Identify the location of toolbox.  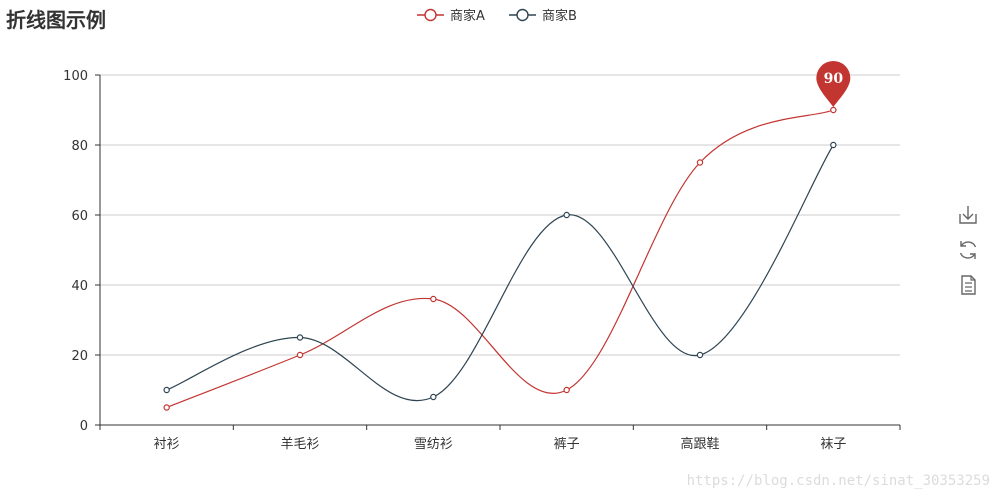
(968, 250).